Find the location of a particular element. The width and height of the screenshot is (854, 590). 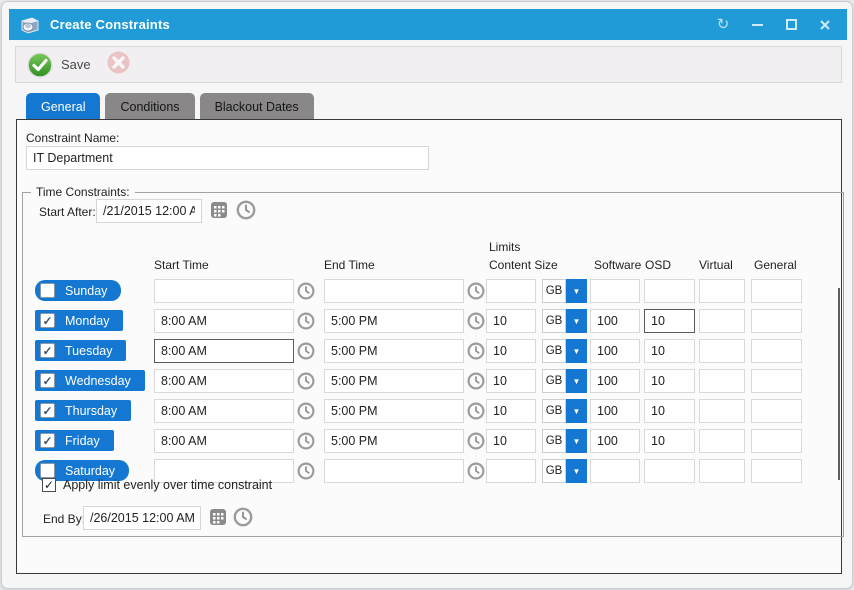

general-input-friday is located at coordinates (776, 441).